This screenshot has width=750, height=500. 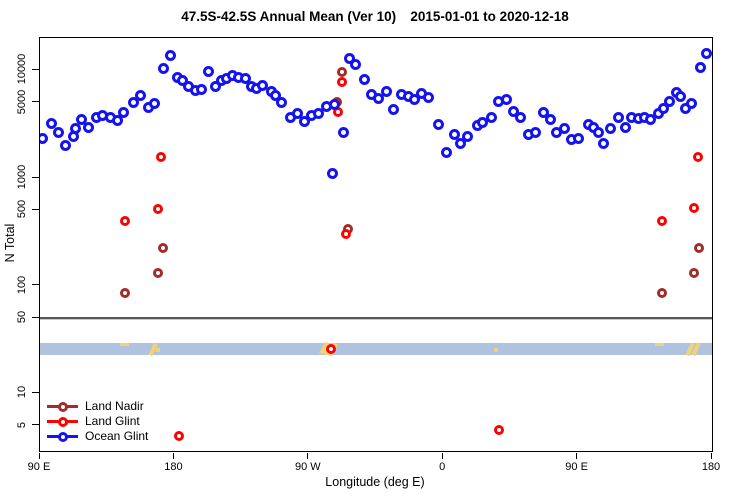 I want to click on y-tick-label: 5000, so click(x=22, y=101).